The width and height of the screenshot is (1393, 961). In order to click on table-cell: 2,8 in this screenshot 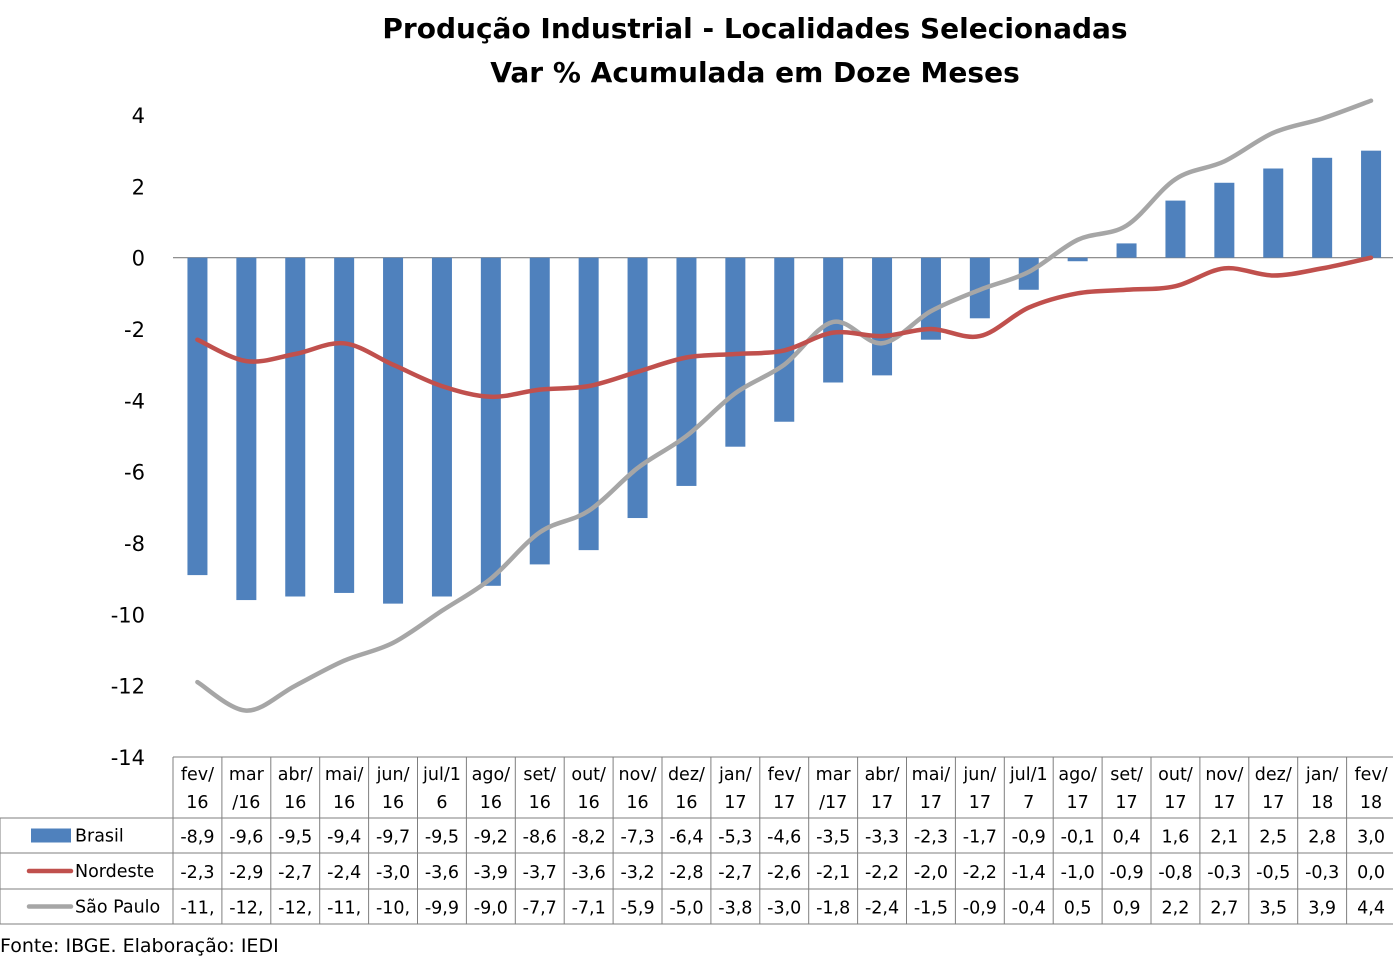, I will do `click(1322, 838)`.